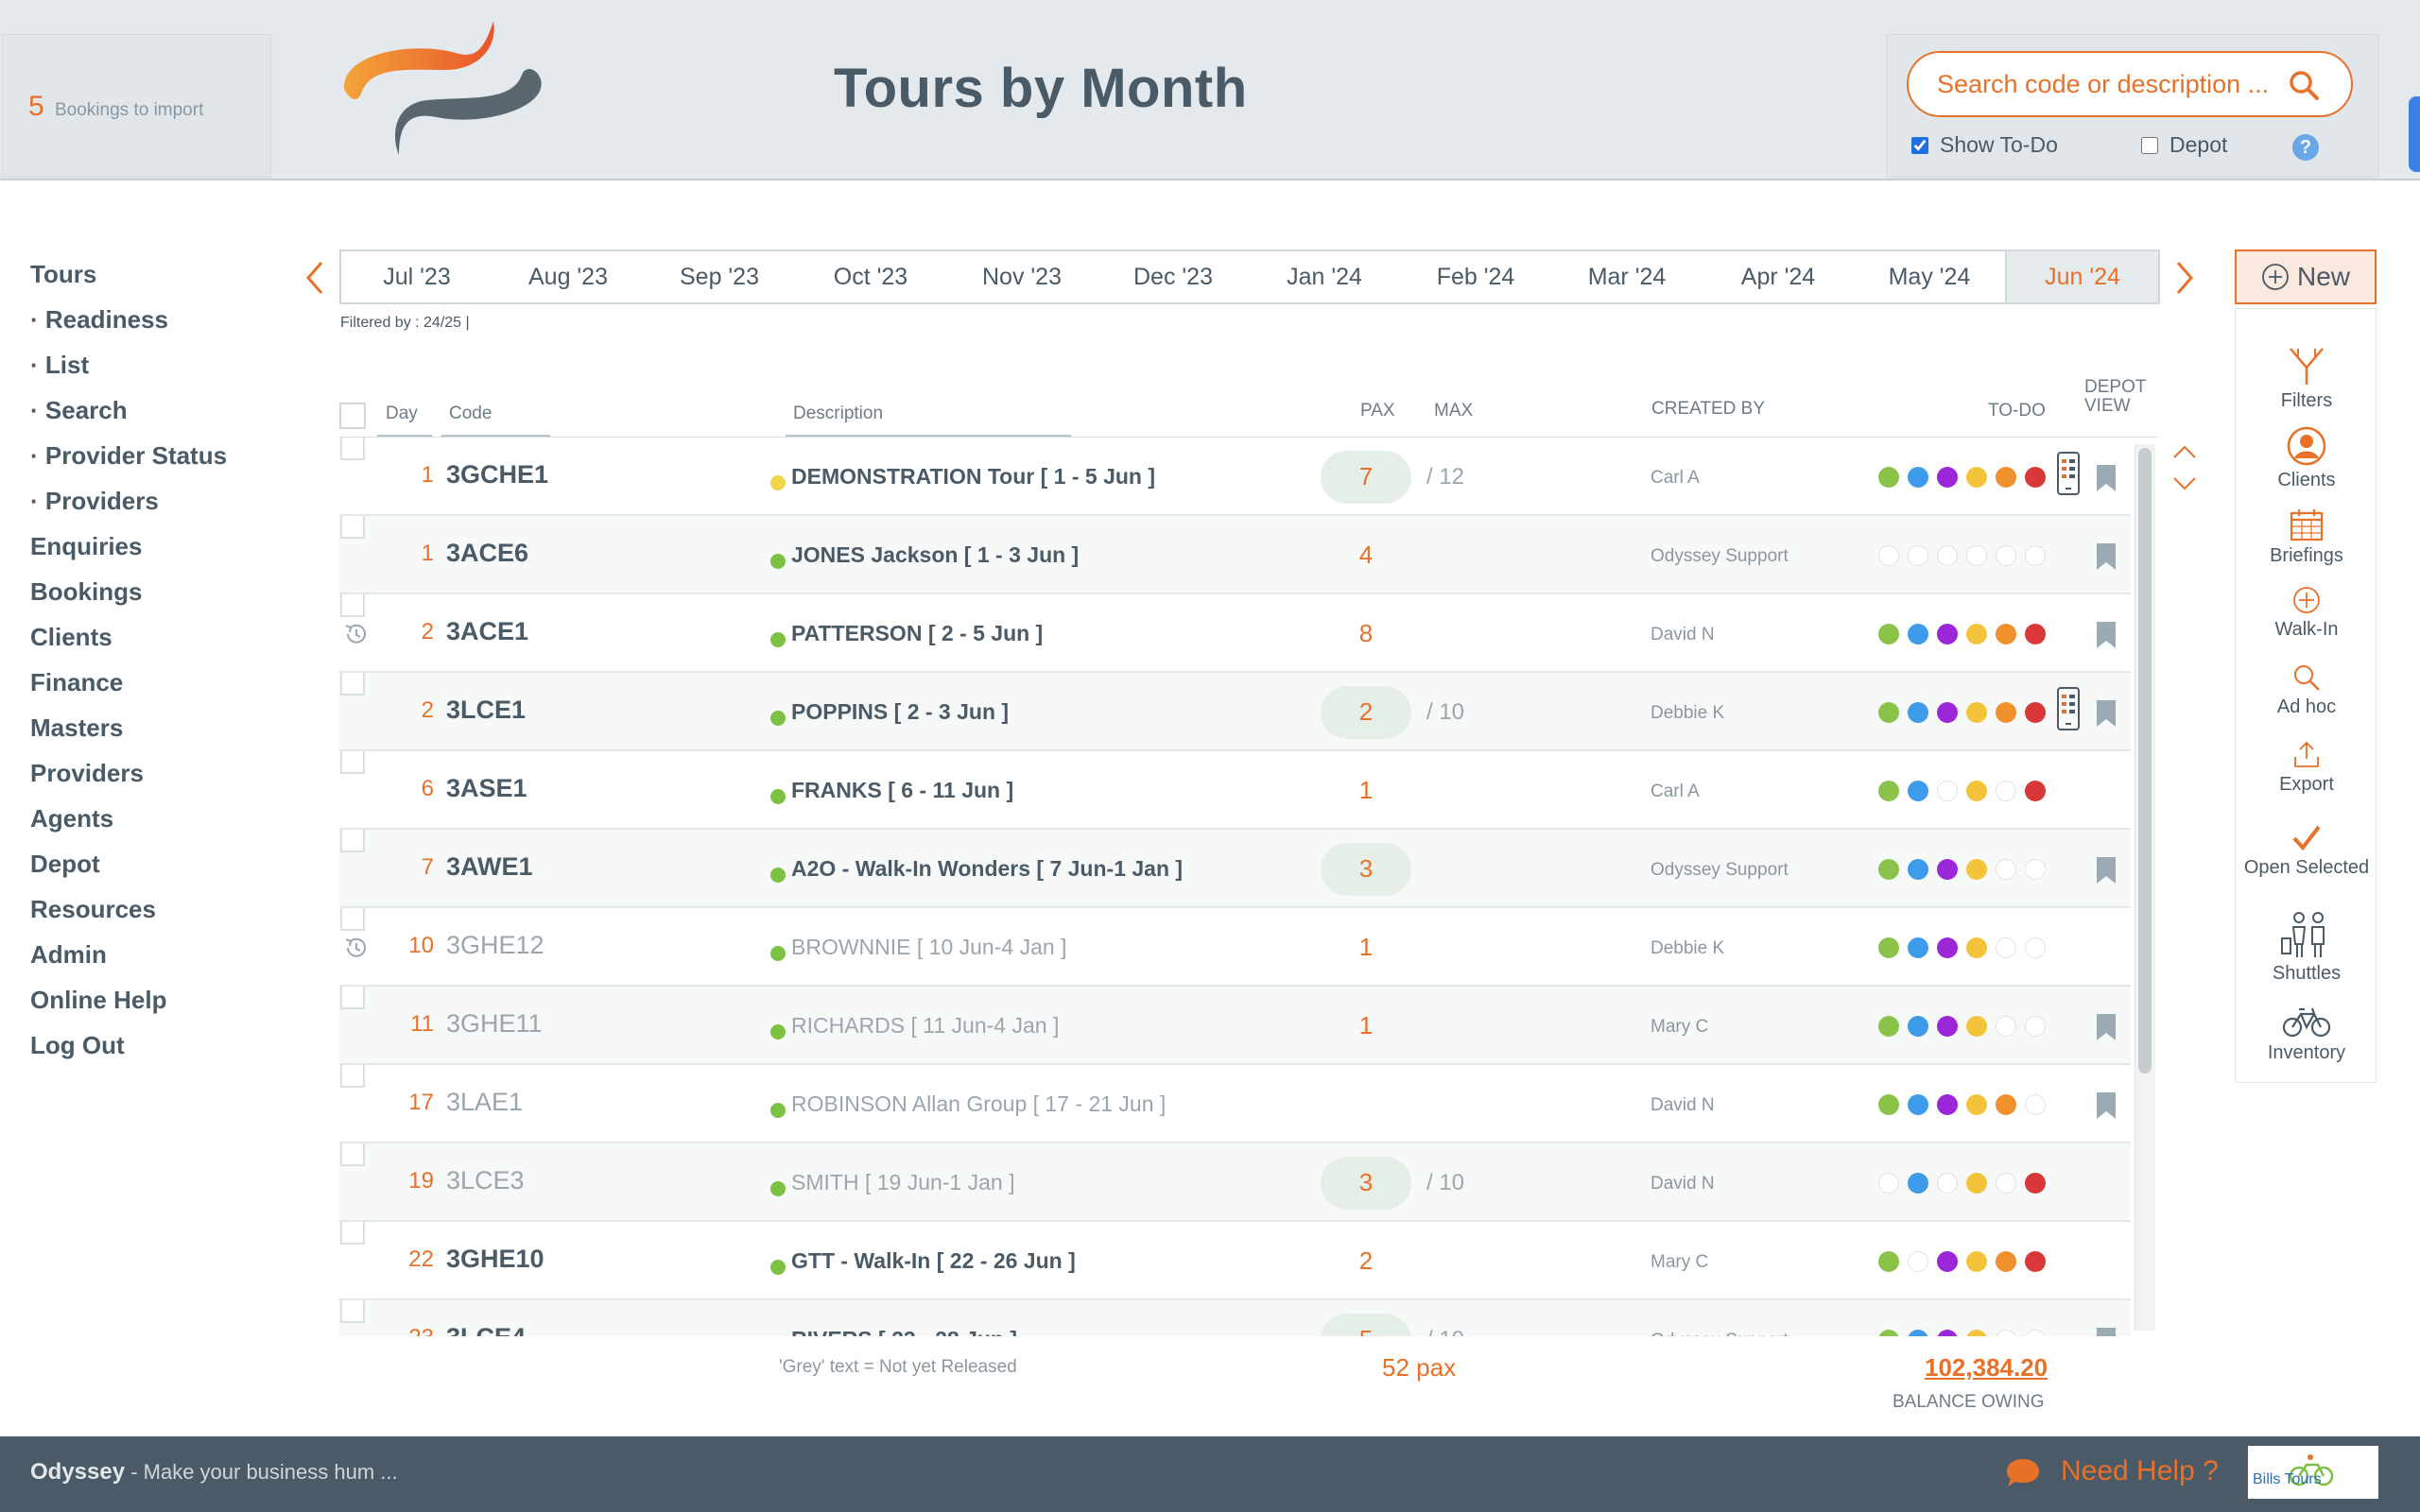 The width and height of the screenshot is (2420, 1512). I want to click on month-tab: Jun '24, so click(2081, 276).